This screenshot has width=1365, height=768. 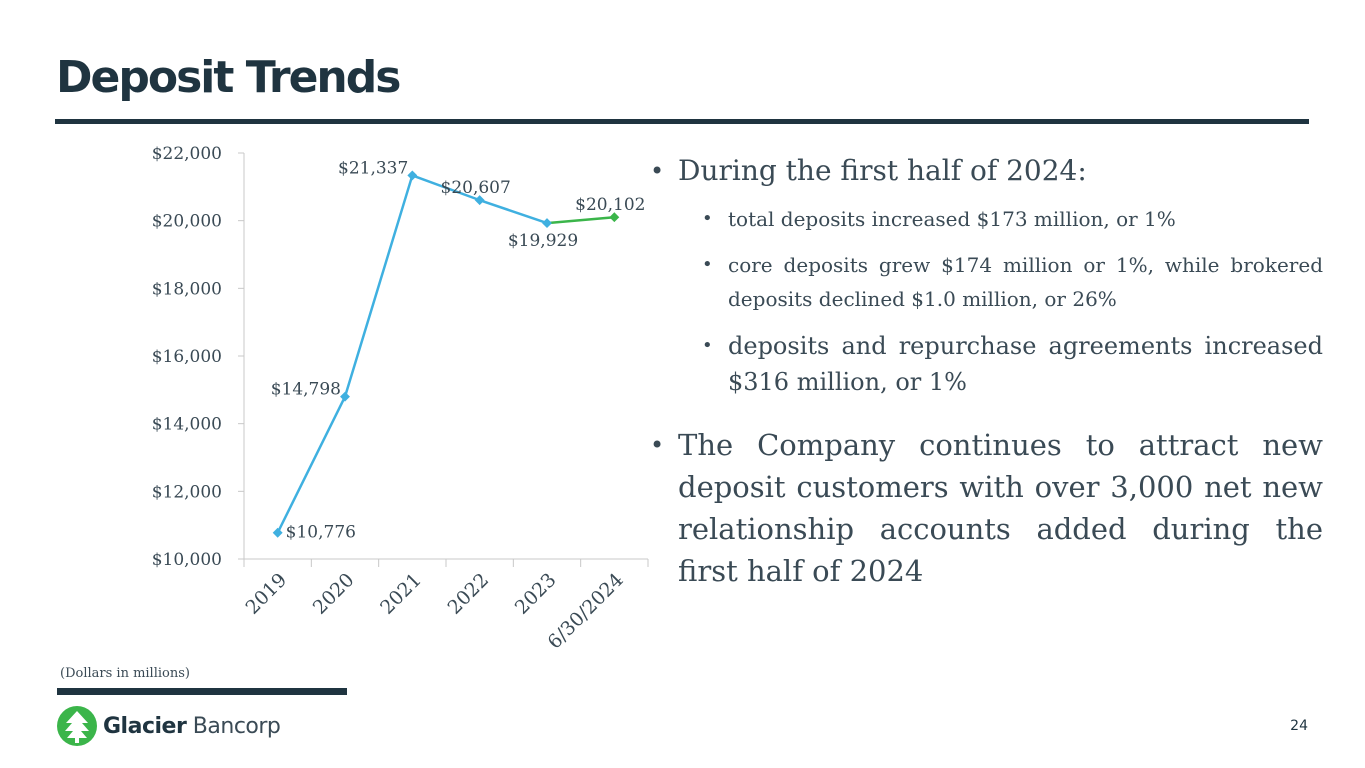 I want to click on logo-wordmark: Glacier Bancorp, so click(x=192, y=726).